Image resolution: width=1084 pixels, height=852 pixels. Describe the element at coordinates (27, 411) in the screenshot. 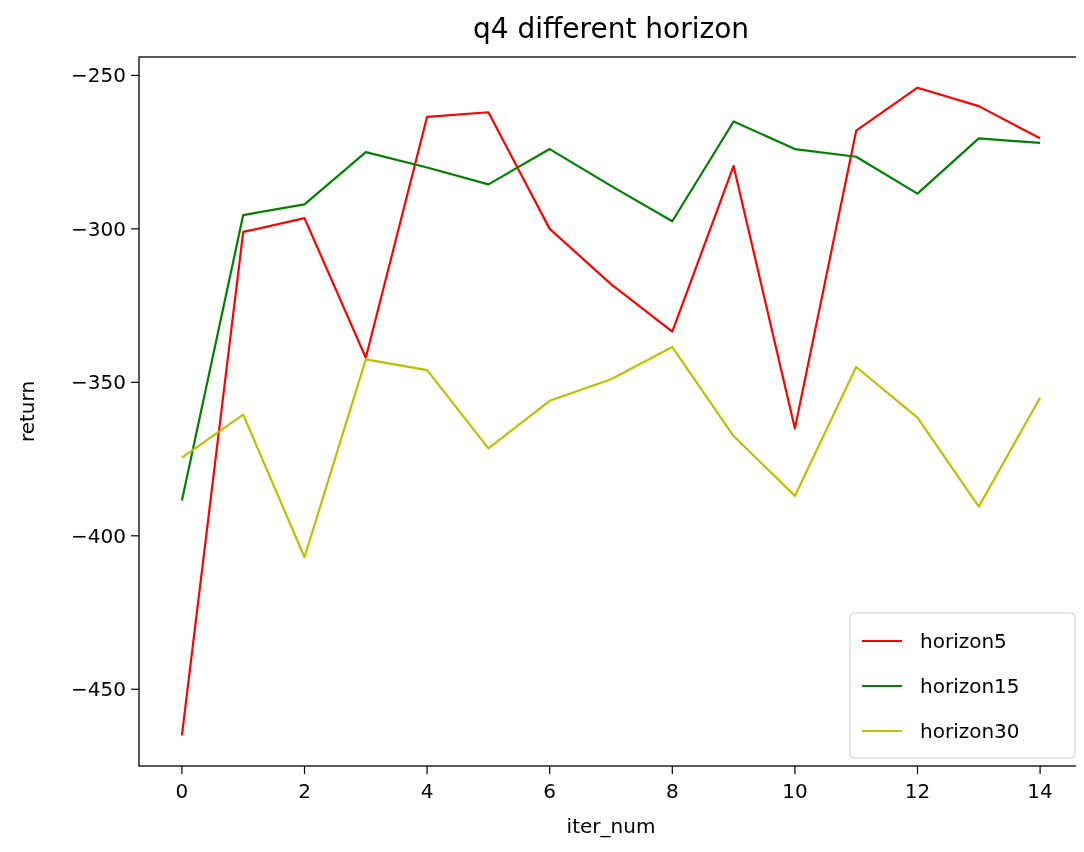

I see `y-axis-title: return` at that location.